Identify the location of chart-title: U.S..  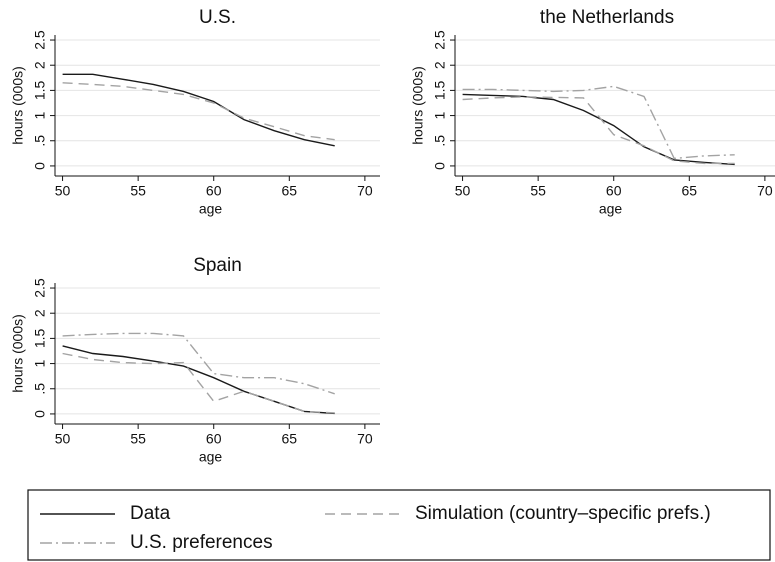
(217, 17).